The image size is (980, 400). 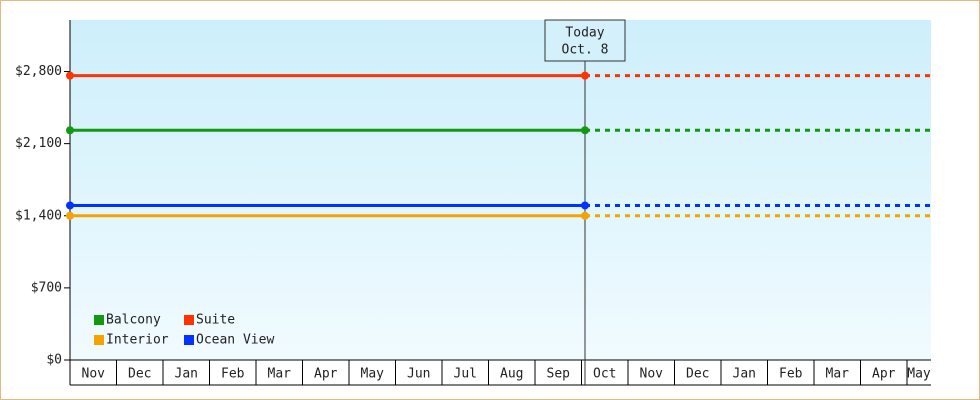 I want to click on y-tick-label: $1,400, so click(x=38, y=215).